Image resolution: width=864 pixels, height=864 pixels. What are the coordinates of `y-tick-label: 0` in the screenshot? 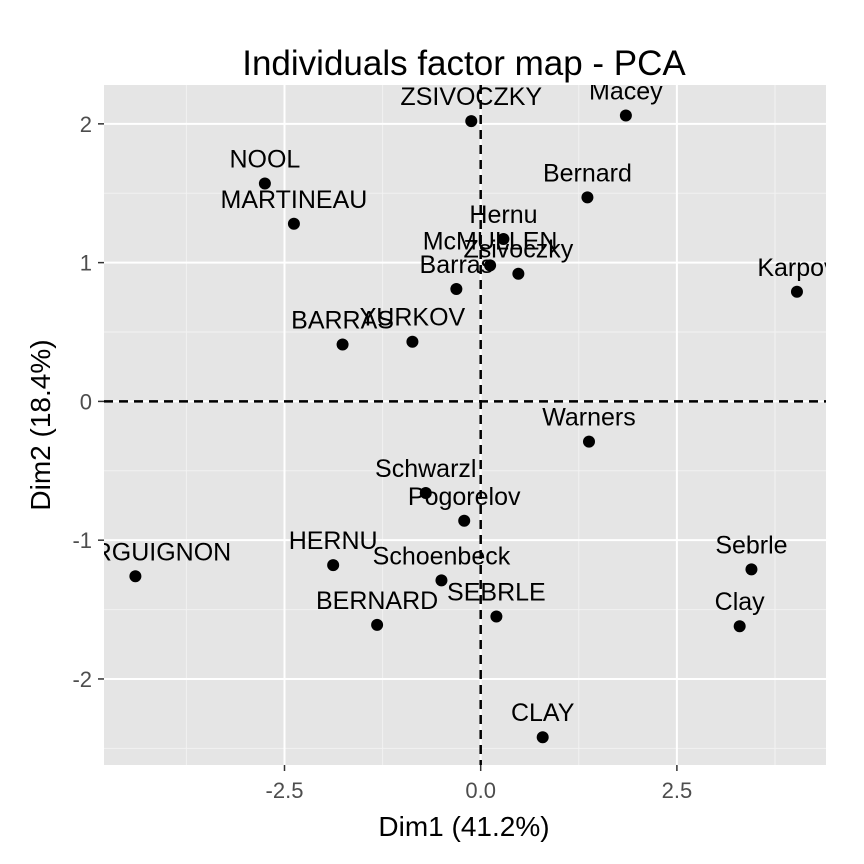 It's located at (86, 401).